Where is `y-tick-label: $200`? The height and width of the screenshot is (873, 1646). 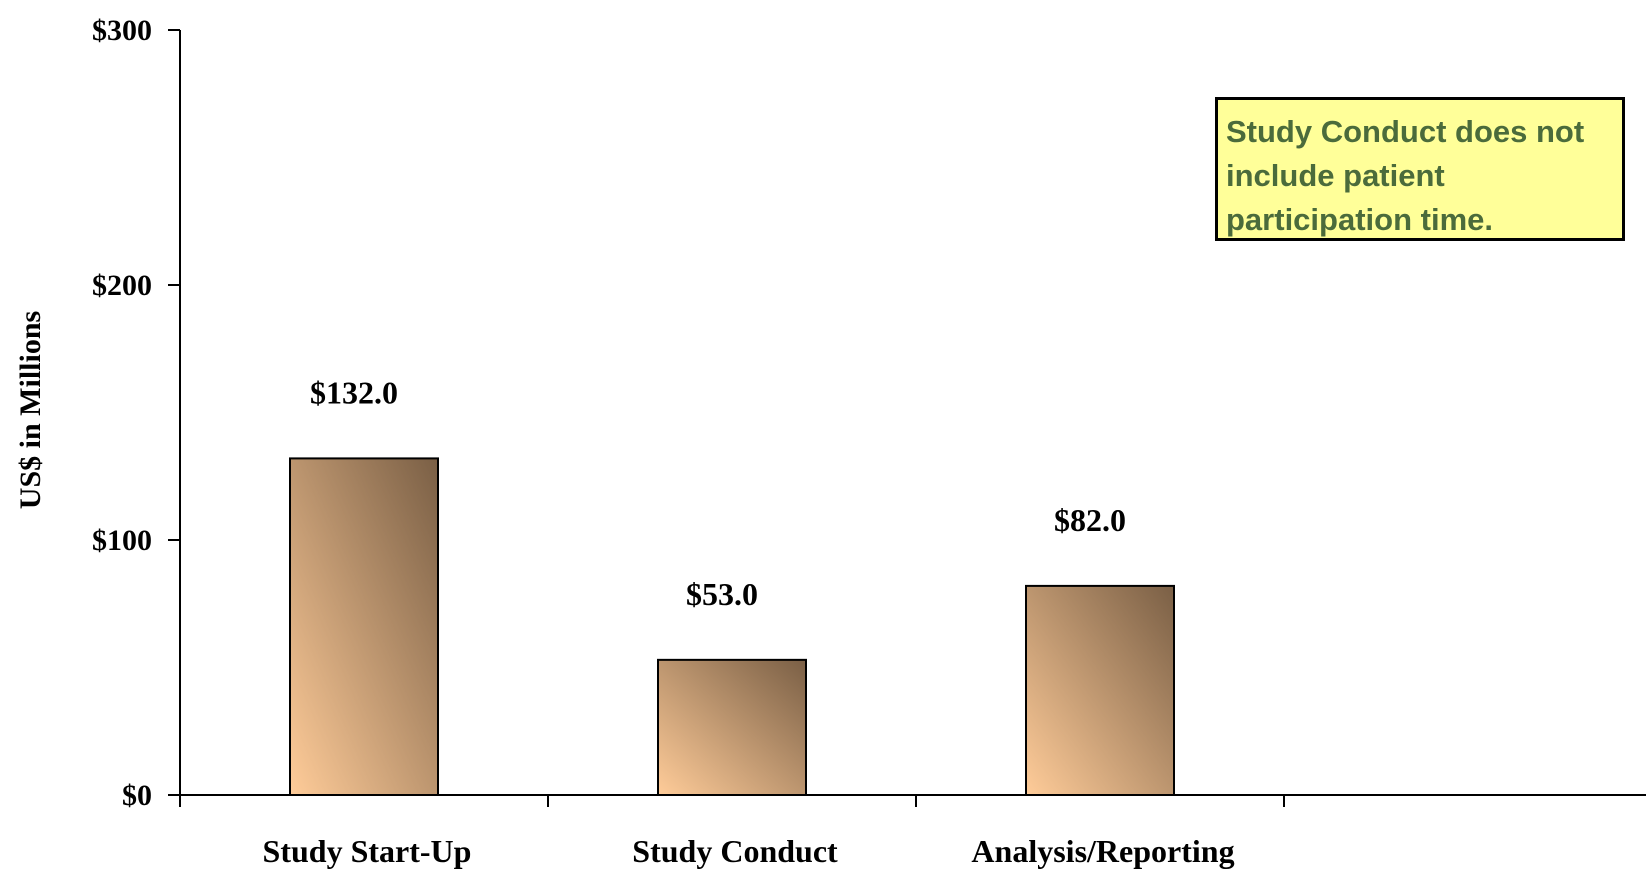
y-tick-label: $200 is located at coordinates (122, 285).